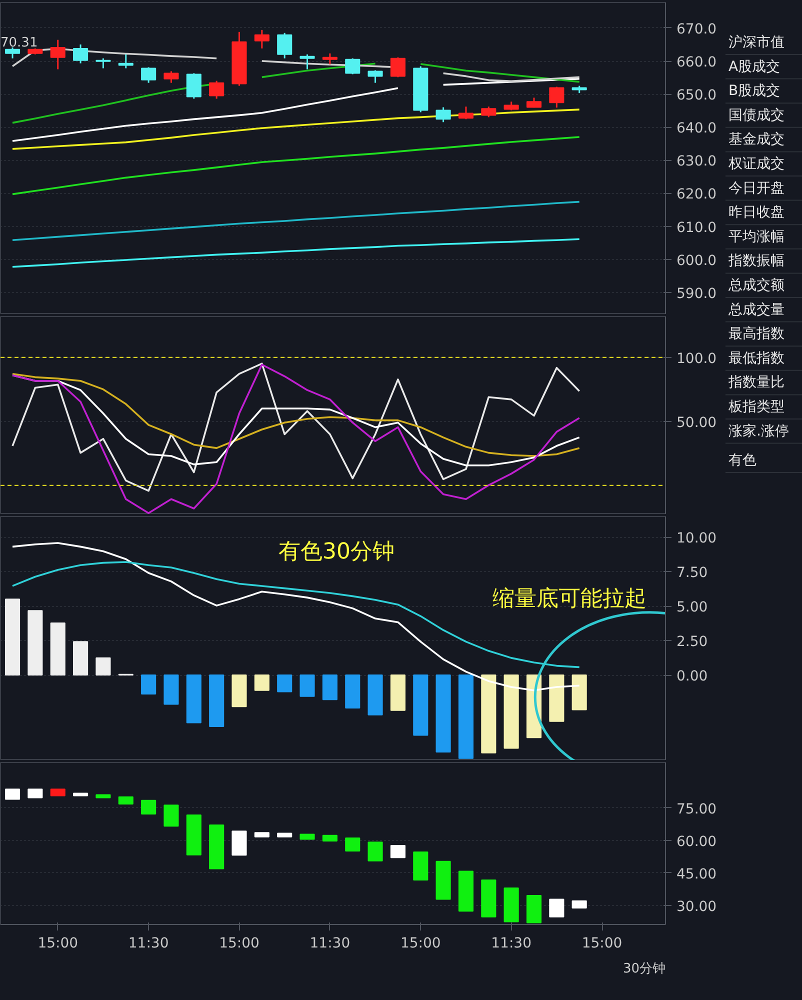 The width and height of the screenshot is (802, 1000). I want to click on y-tick-label: 45.00, so click(696, 874).